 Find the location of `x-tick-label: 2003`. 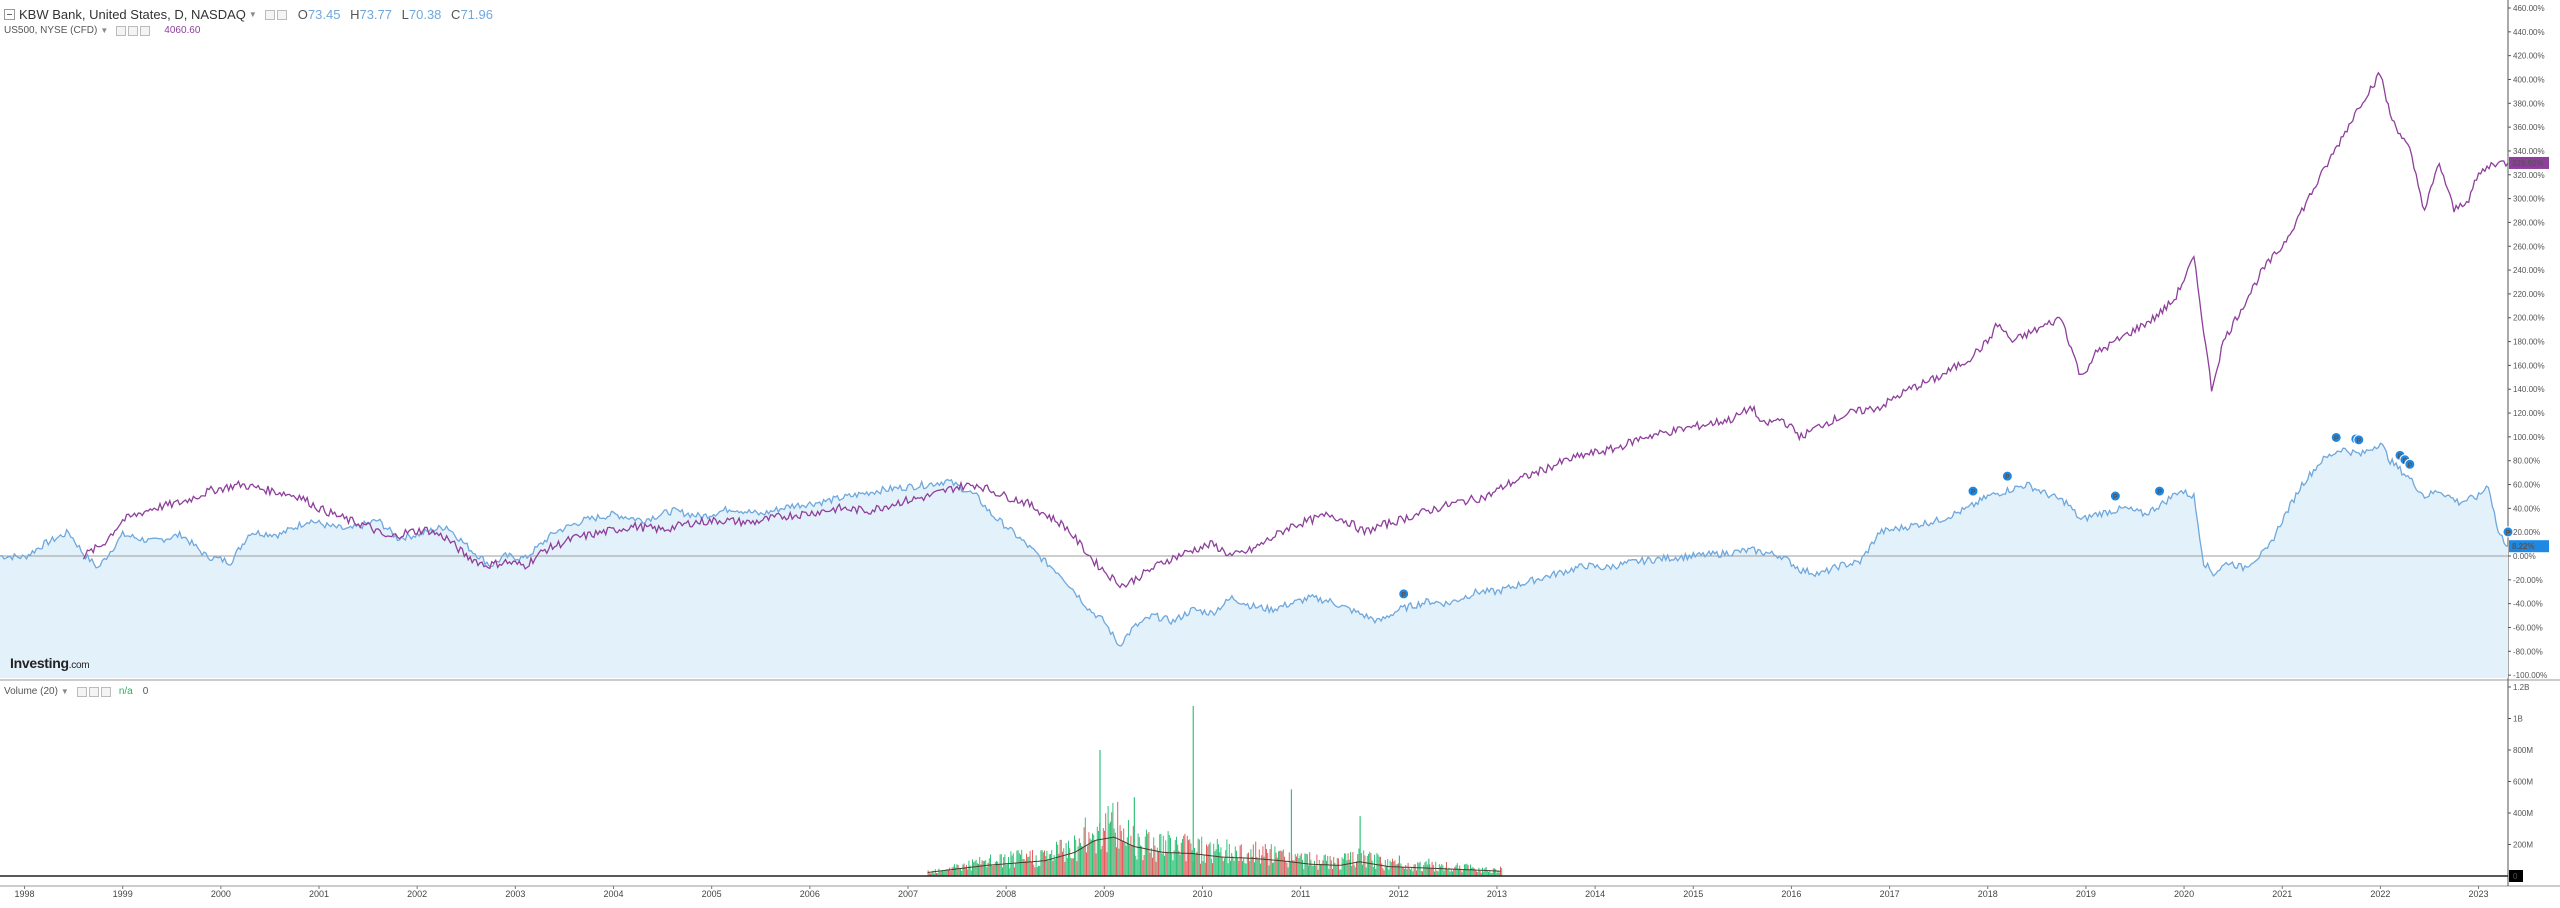

x-tick-label: 2003 is located at coordinates (515, 894).